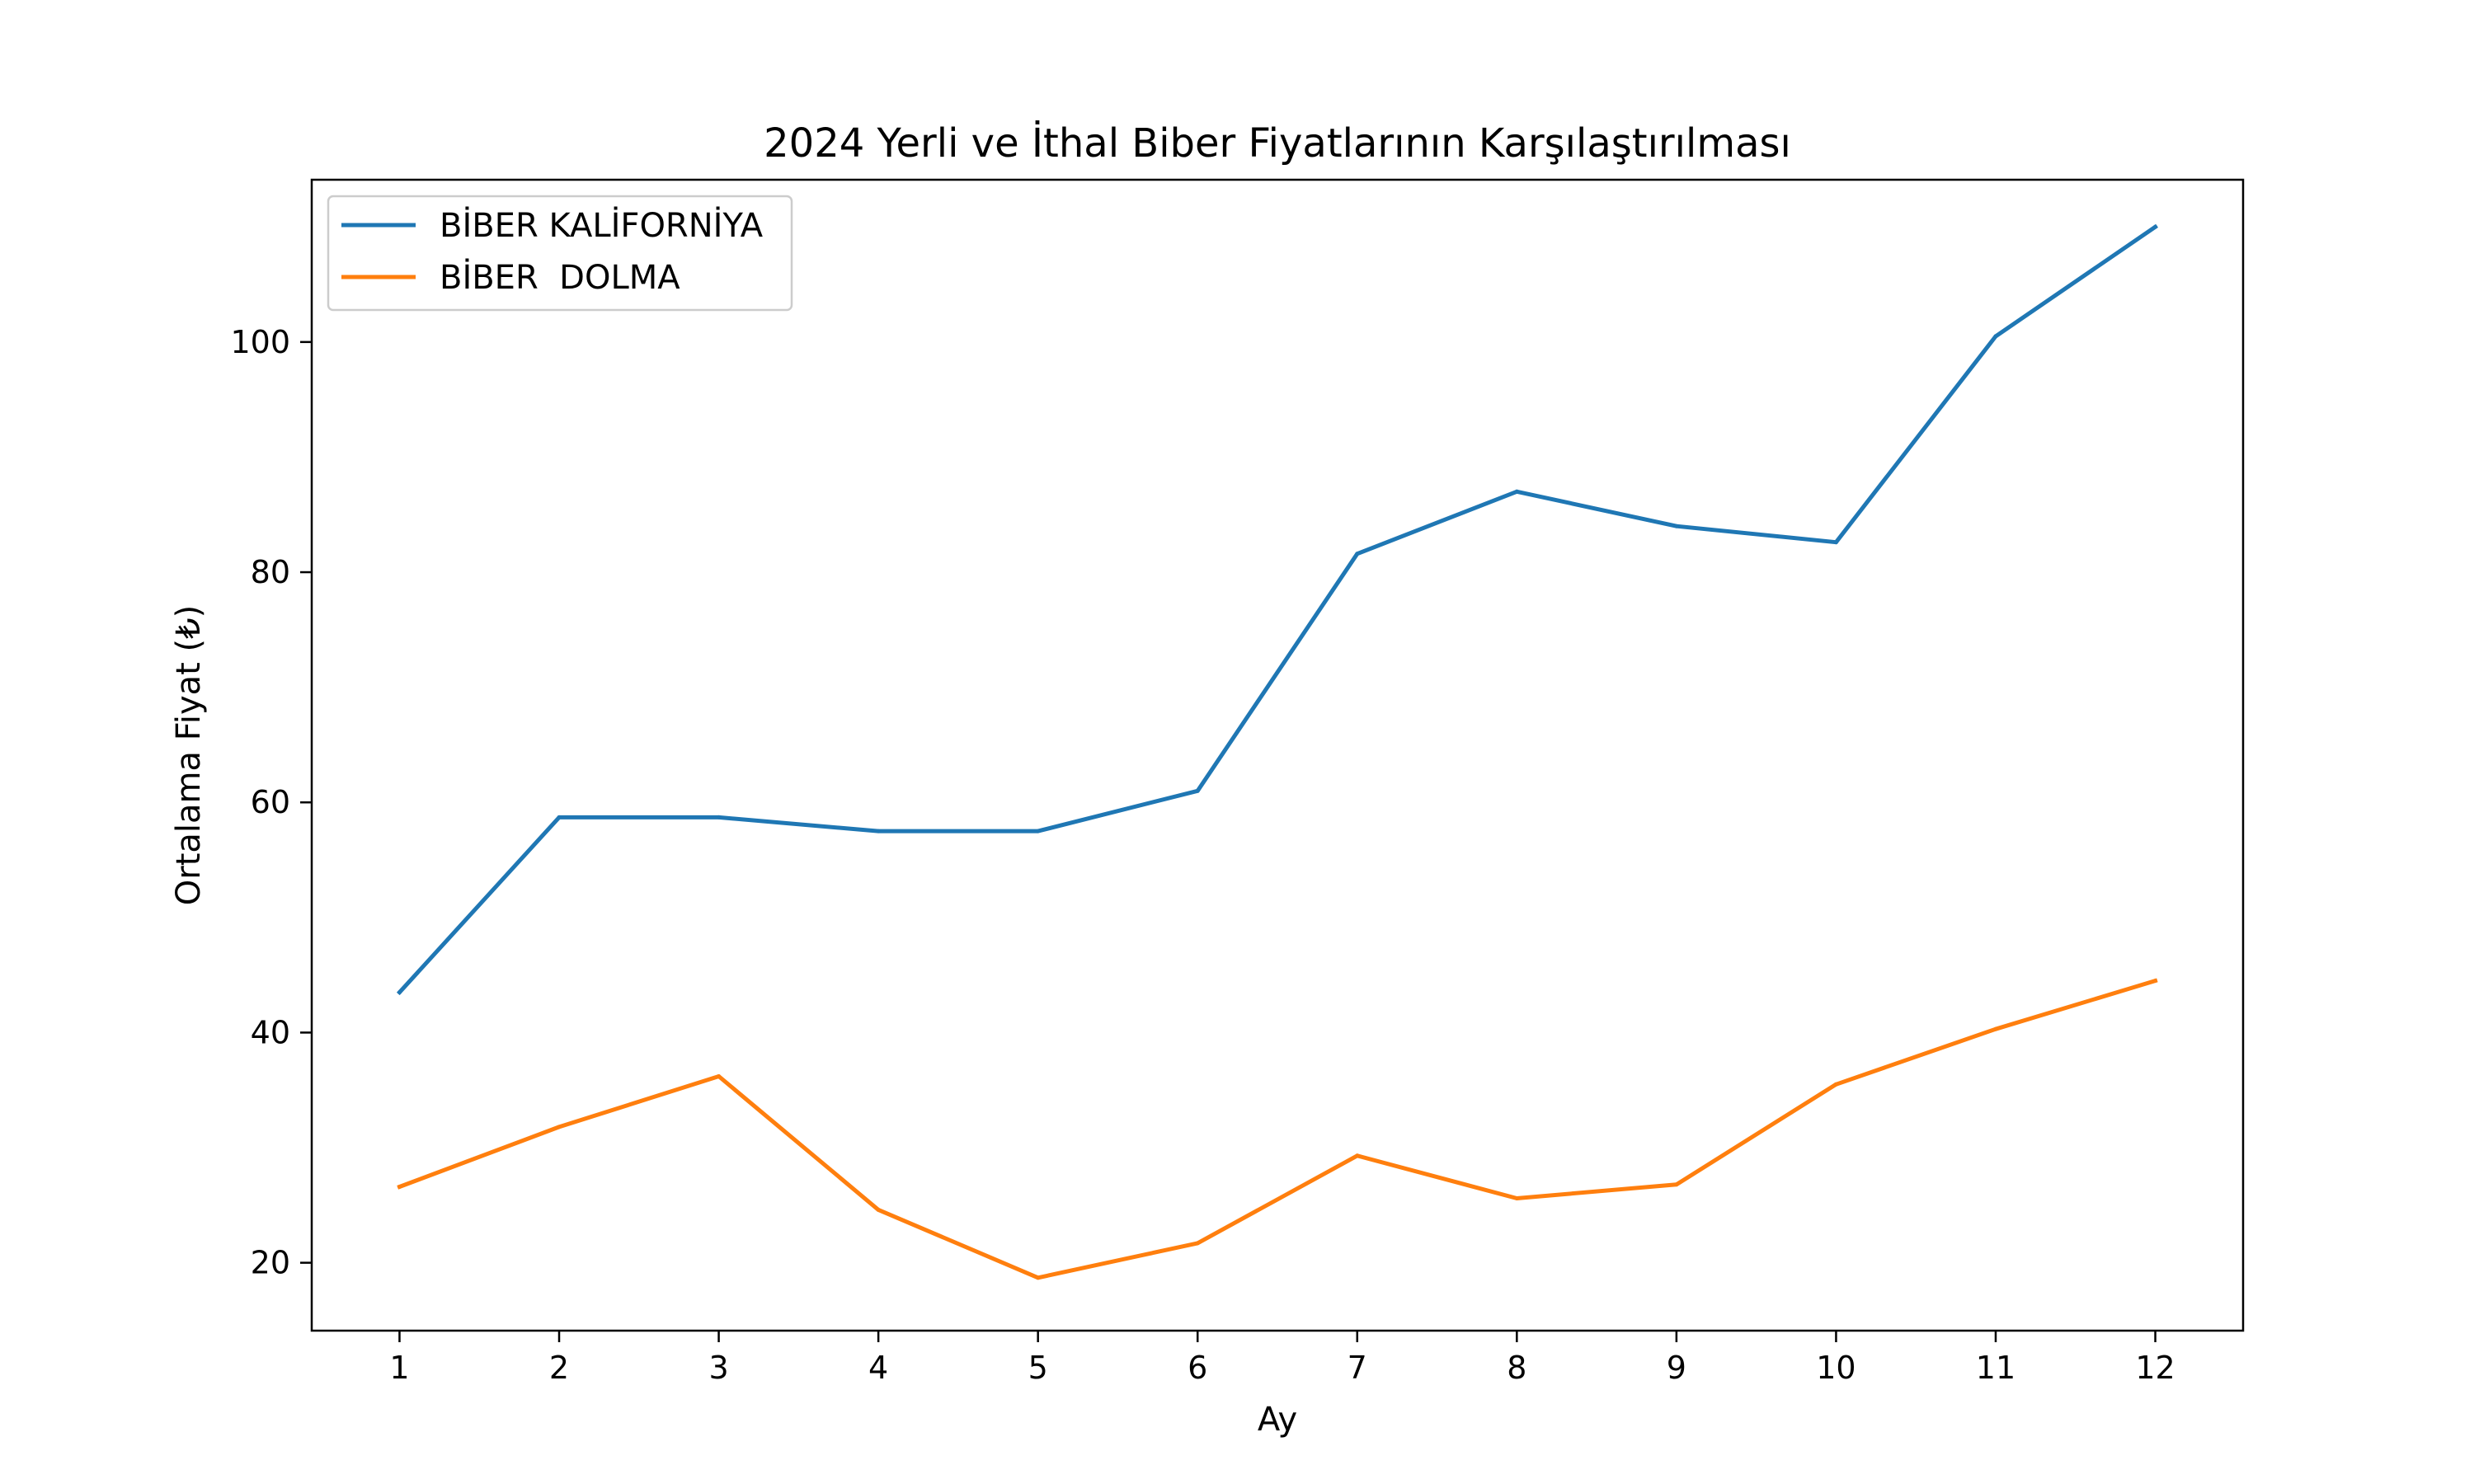  Describe the element at coordinates (1277, 1420) in the screenshot. I see `x-axis-label: Ay` at that location.